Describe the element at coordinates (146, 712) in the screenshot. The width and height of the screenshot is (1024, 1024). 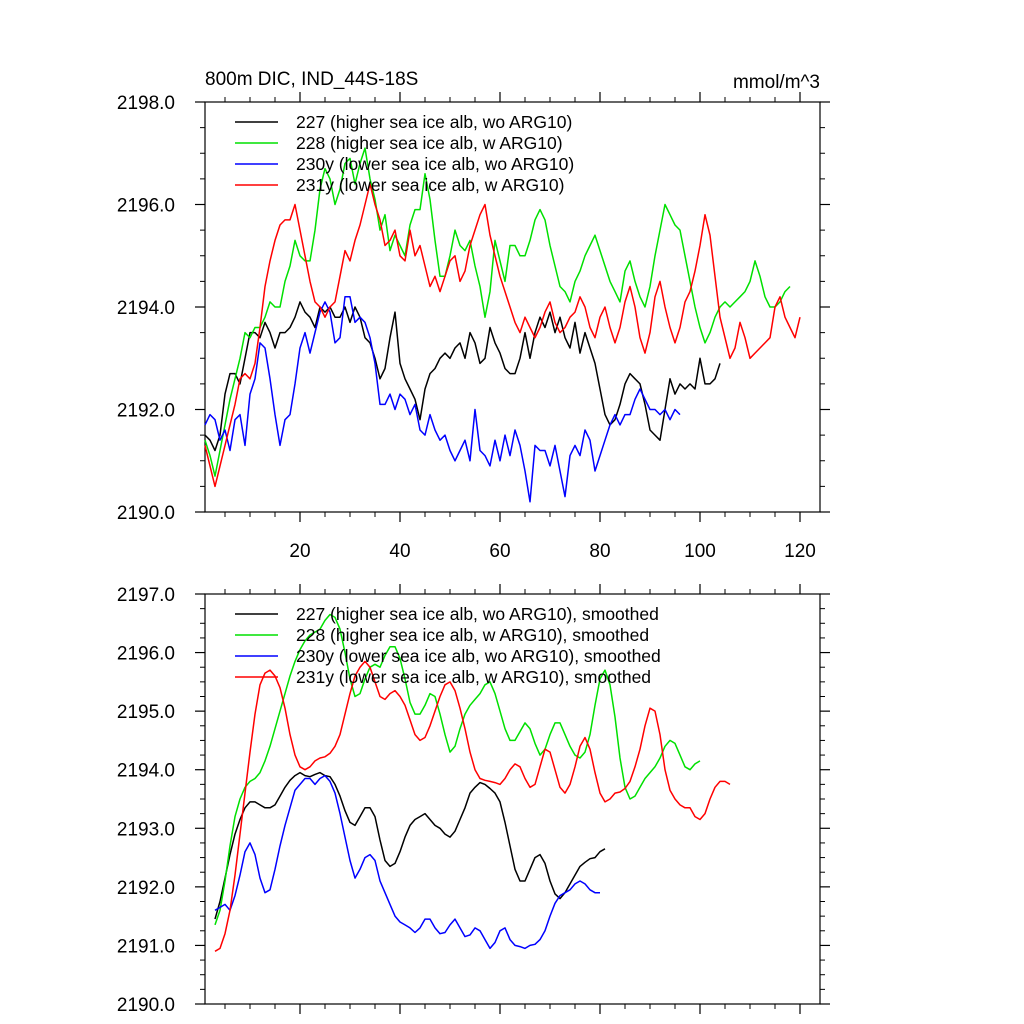
I see `y-tick-label: 2195.0` at that location.